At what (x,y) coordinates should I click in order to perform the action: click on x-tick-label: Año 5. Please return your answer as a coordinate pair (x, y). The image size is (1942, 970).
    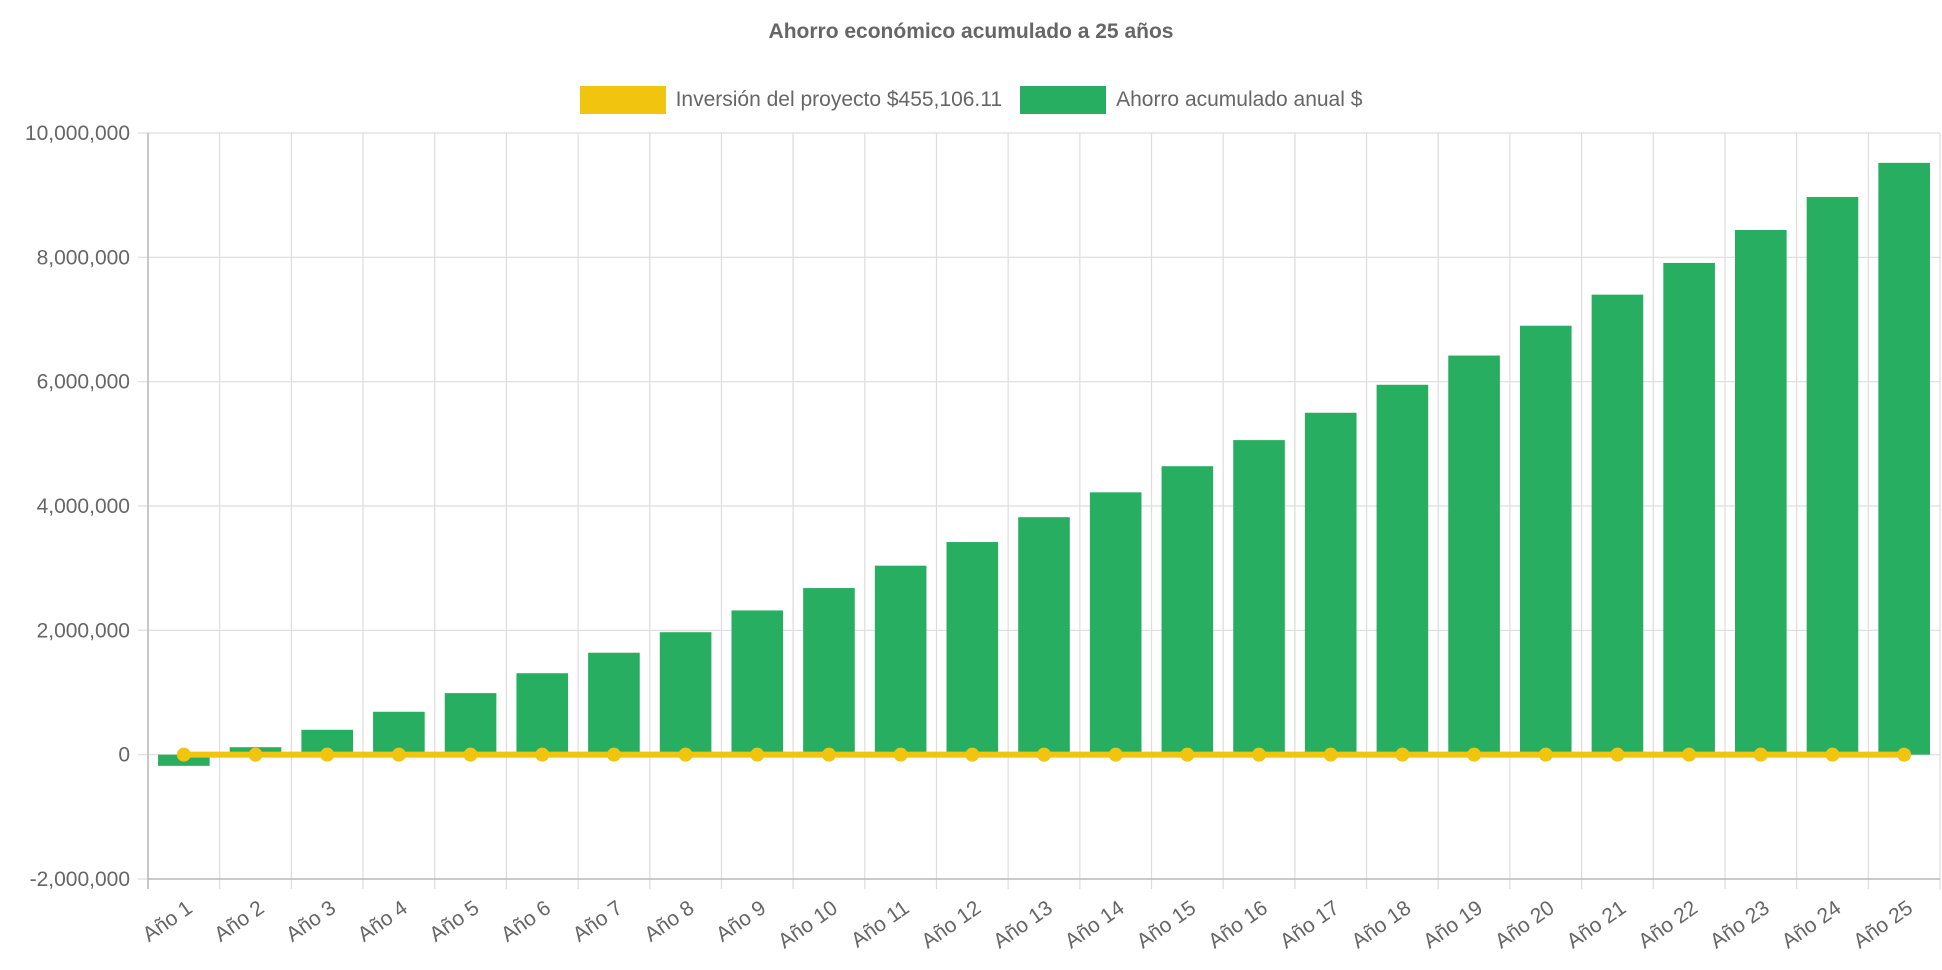
    Looking at the image, I should click on (454, 921).